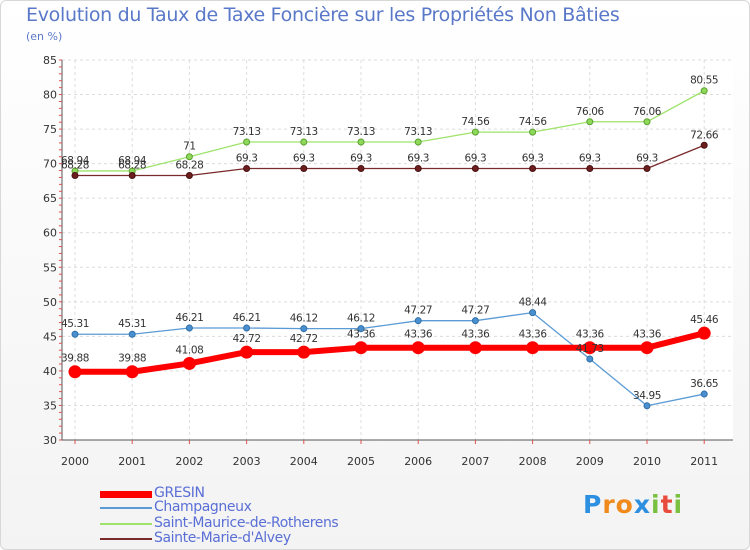 The width and height of the screenshot is (750, 550). Describe the element at coordinates (189, 147) in the screenshot. I see `data-label-saint-maurice-de-rotherens: 71` at that location.